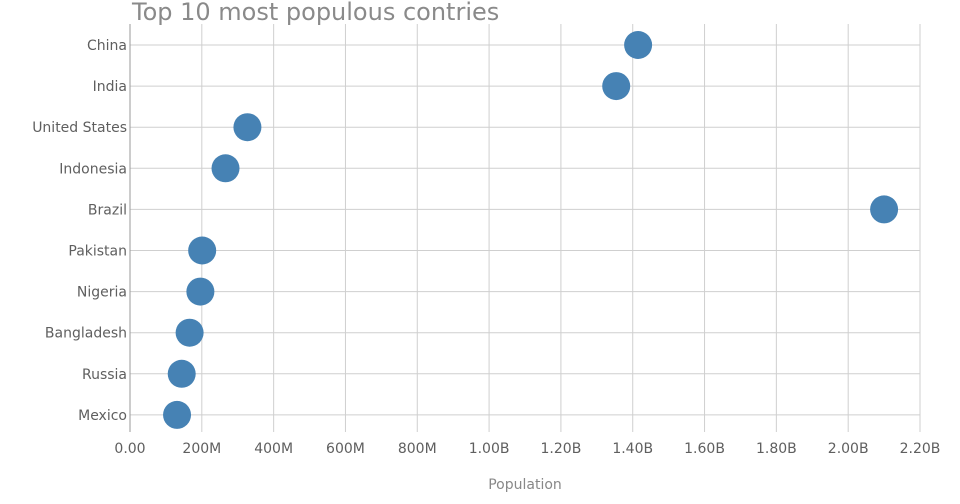 This screenshot has width=960, height=504. I want to click on y-tick-label: Brazil, so click(107, 210).